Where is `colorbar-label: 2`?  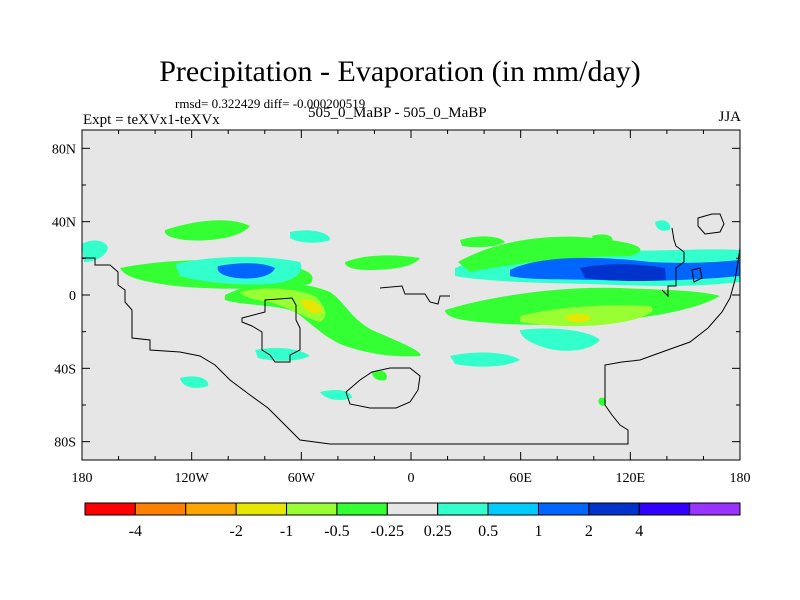
colorbar-label: 2 is located at coordinates (589, 531).